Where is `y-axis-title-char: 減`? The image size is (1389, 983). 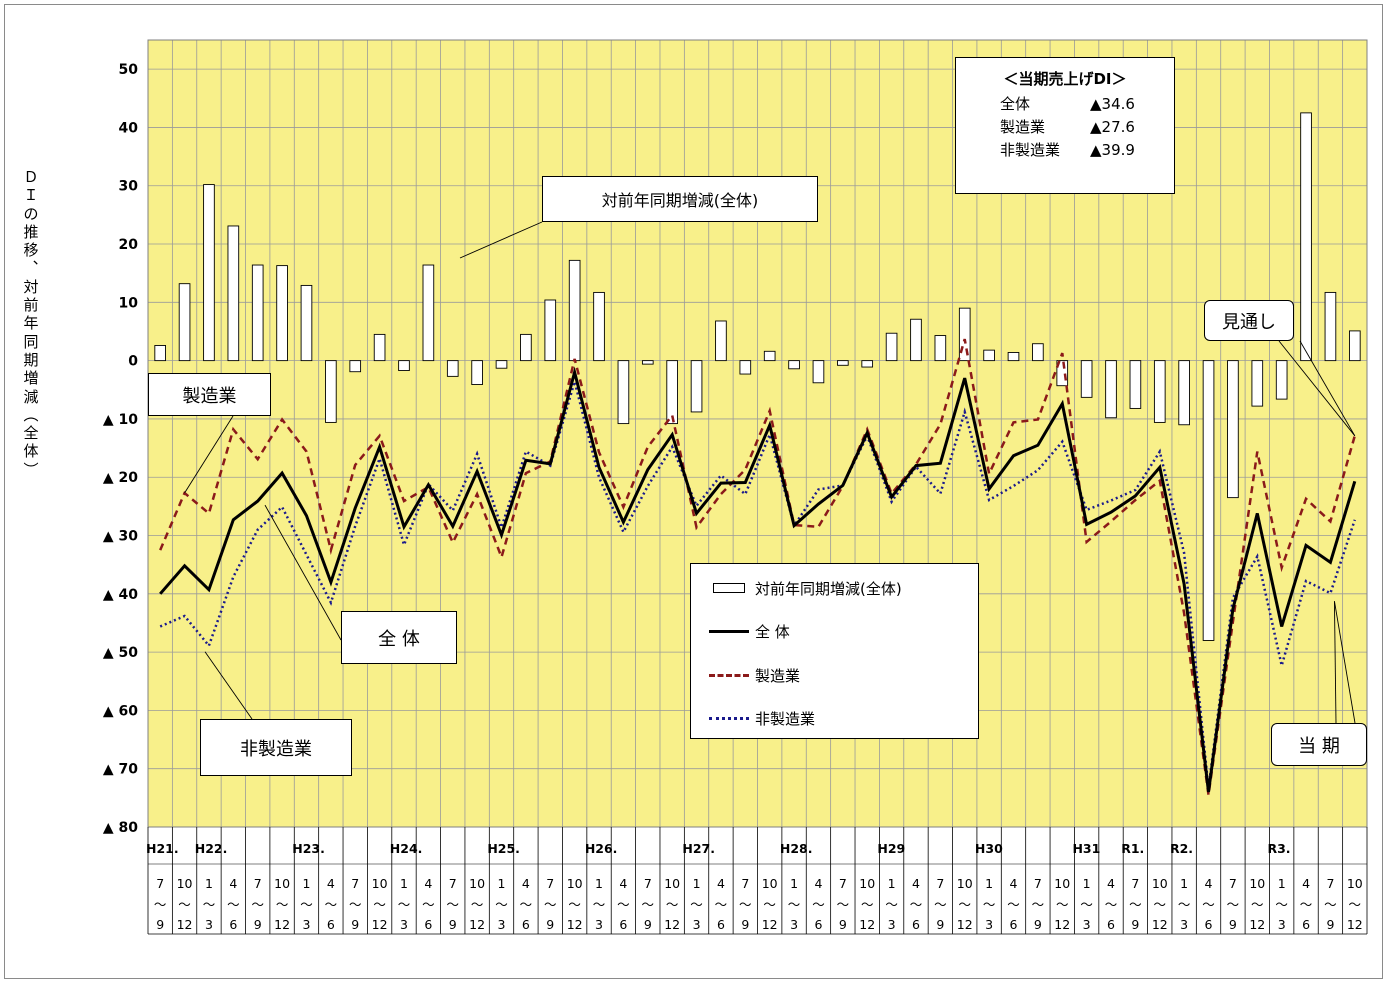 y-axis-title-char: 減 is located at coordinates (31, 396).